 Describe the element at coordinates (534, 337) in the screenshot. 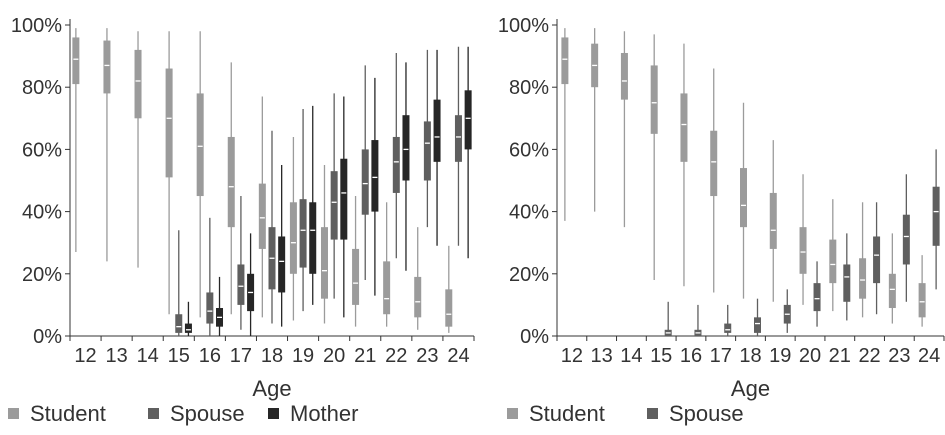

I see `y-tick-label: 0%` at that location.